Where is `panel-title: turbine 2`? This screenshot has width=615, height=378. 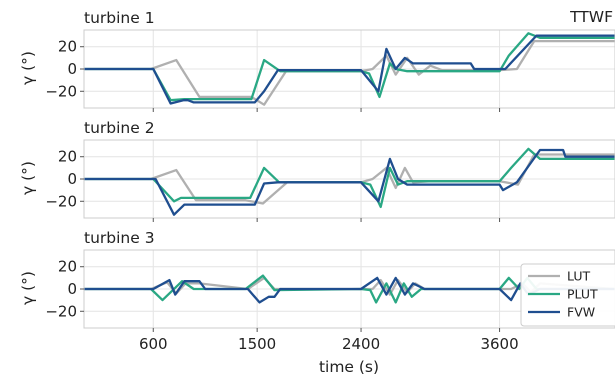
panel-title: turbine 2 is located at coordinates (119, 128).